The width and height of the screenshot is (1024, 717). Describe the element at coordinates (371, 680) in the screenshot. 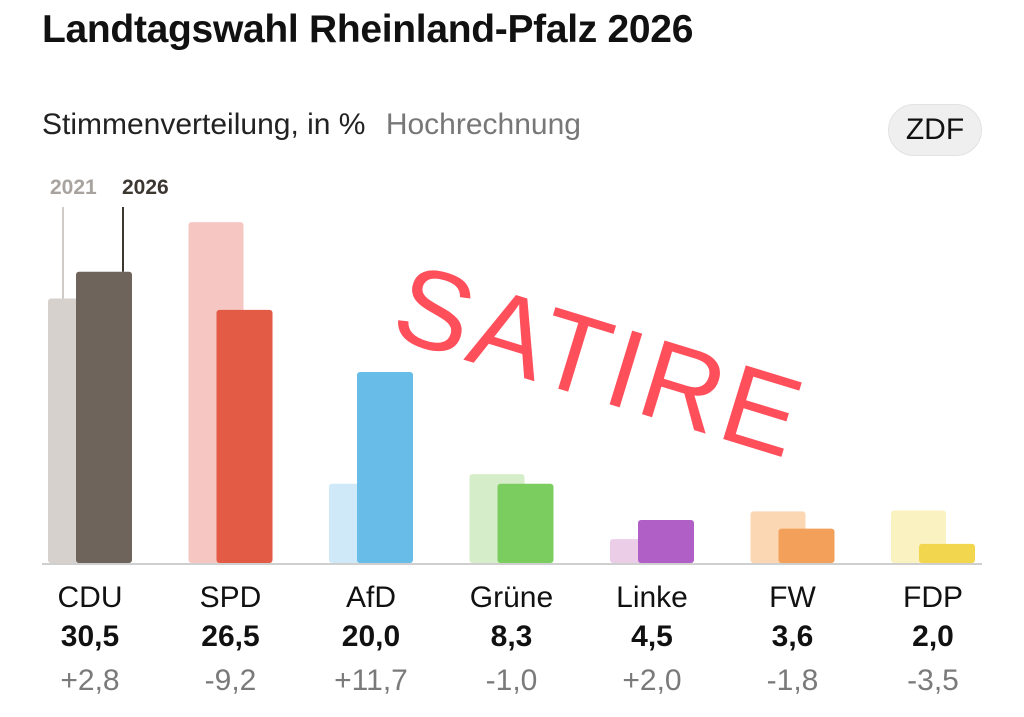

I see `change-label-afd: +11,7` at that location.